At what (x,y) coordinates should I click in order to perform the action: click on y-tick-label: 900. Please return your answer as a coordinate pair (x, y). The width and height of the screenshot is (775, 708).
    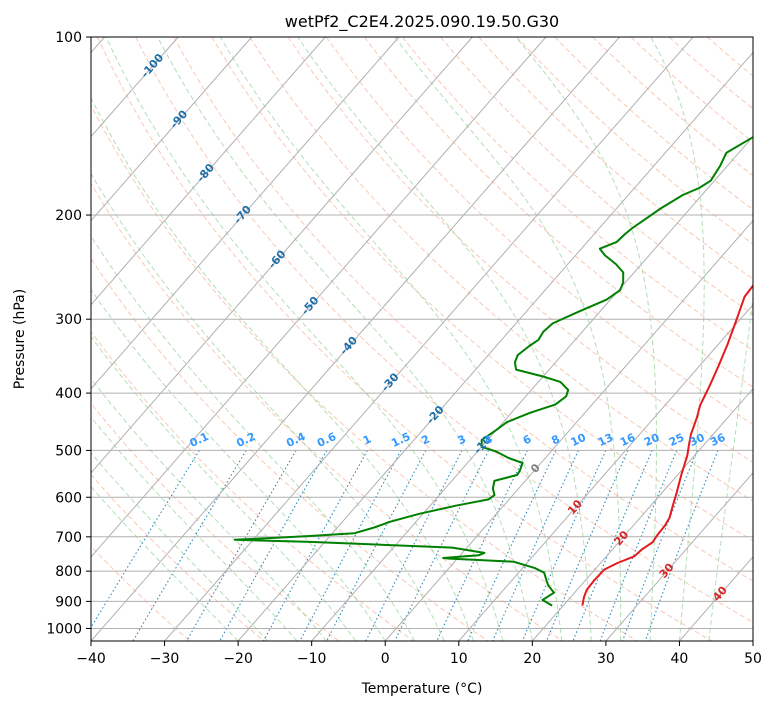
    Looking at the image, I should click on (68, 602).